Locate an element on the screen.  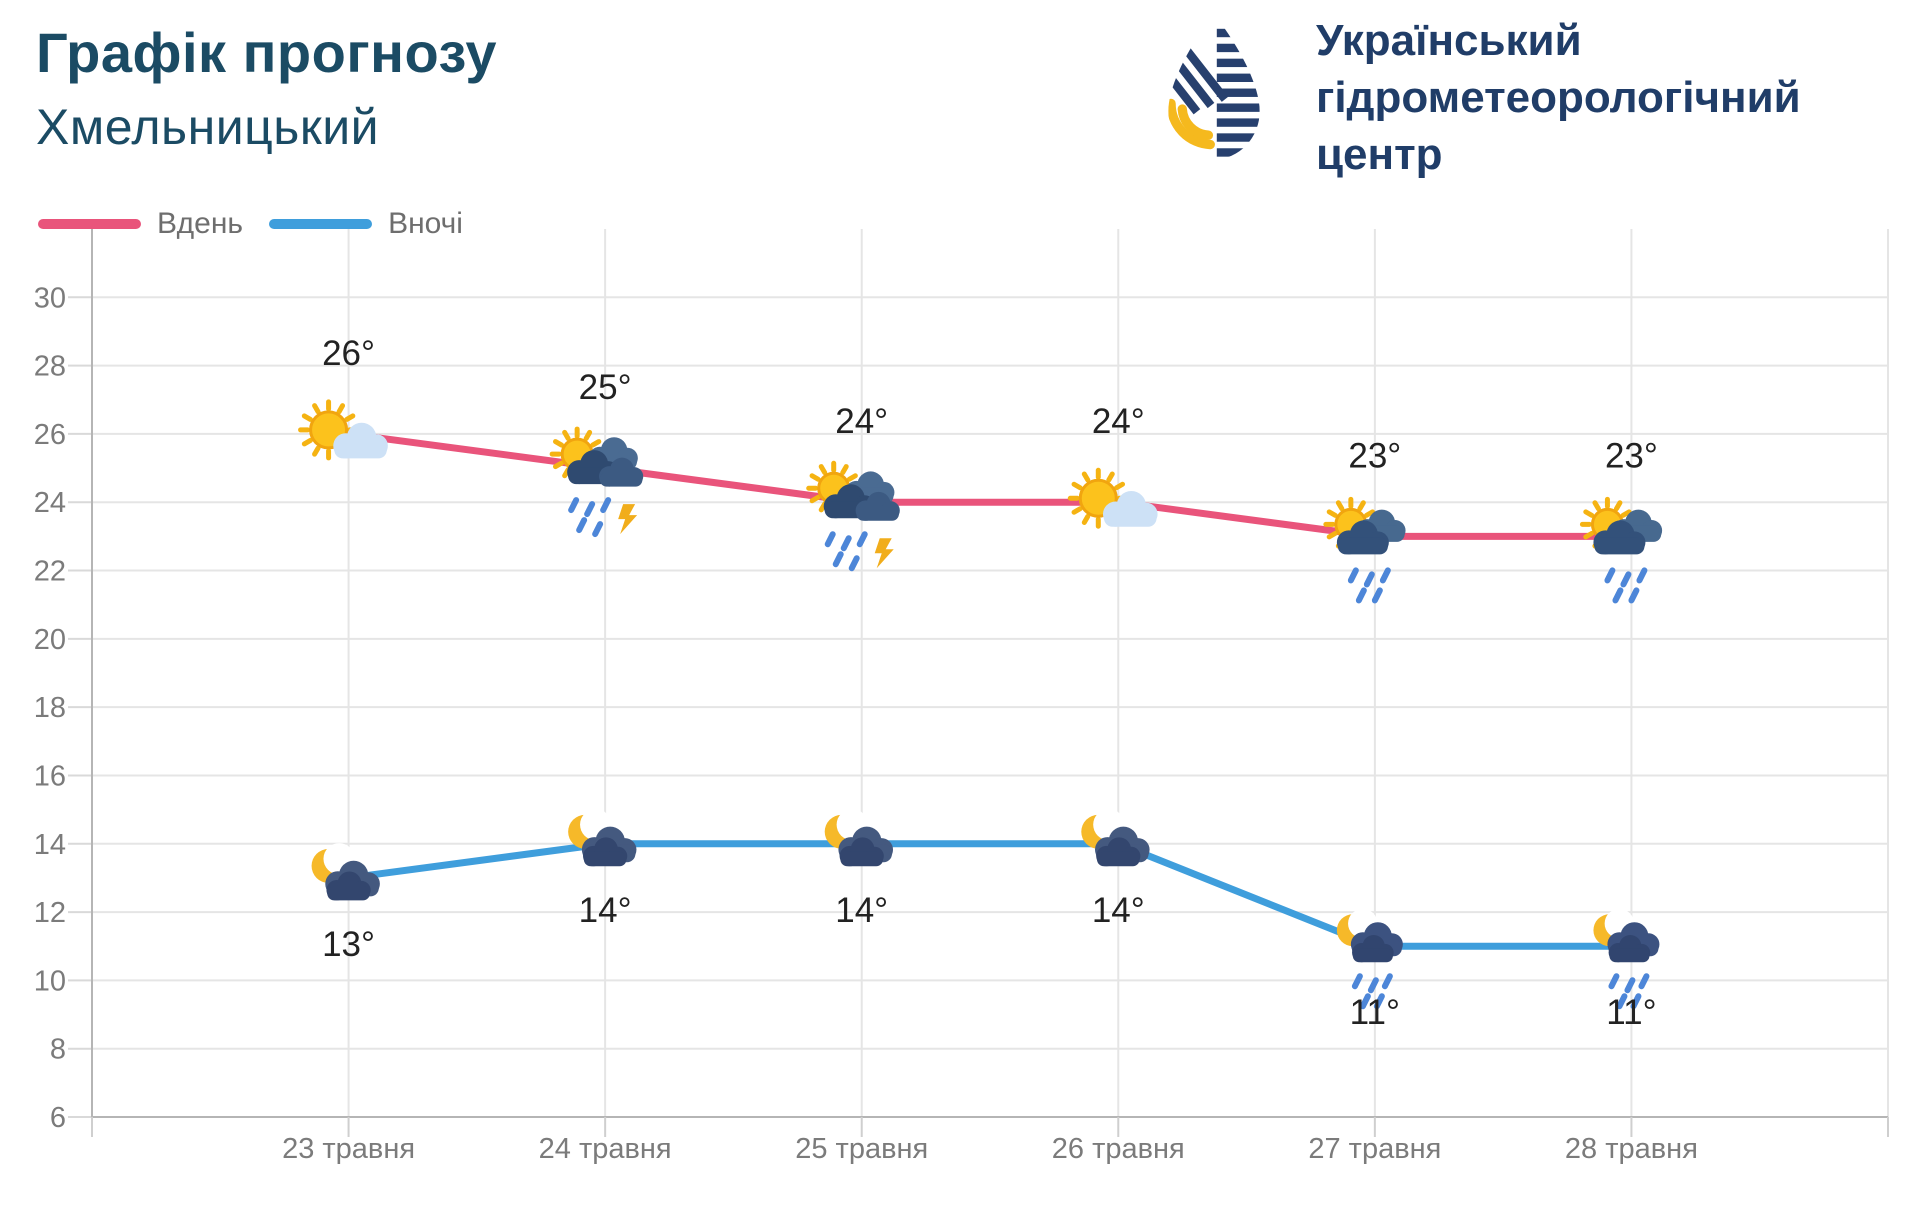
night-temperature-line is located at coordinates (990, 895).